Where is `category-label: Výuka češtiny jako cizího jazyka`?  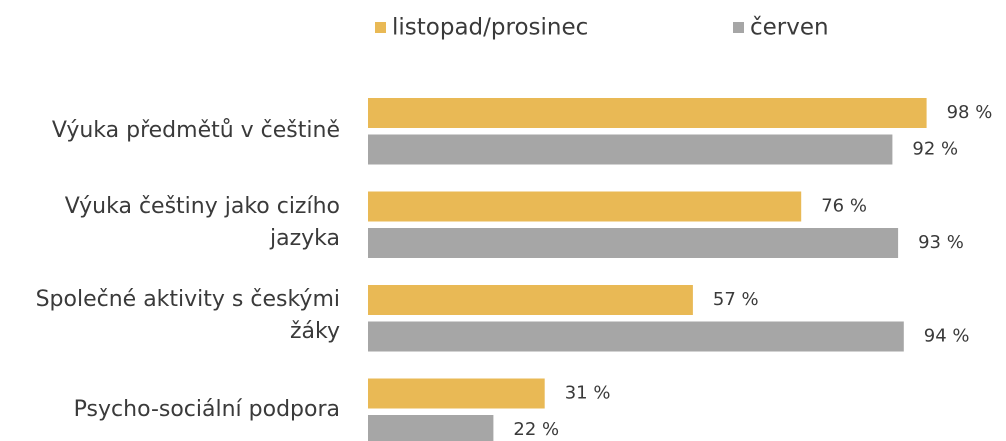
category-label: Výuka češtiny jako cizího jazyka is located at coordinates (202, 222).